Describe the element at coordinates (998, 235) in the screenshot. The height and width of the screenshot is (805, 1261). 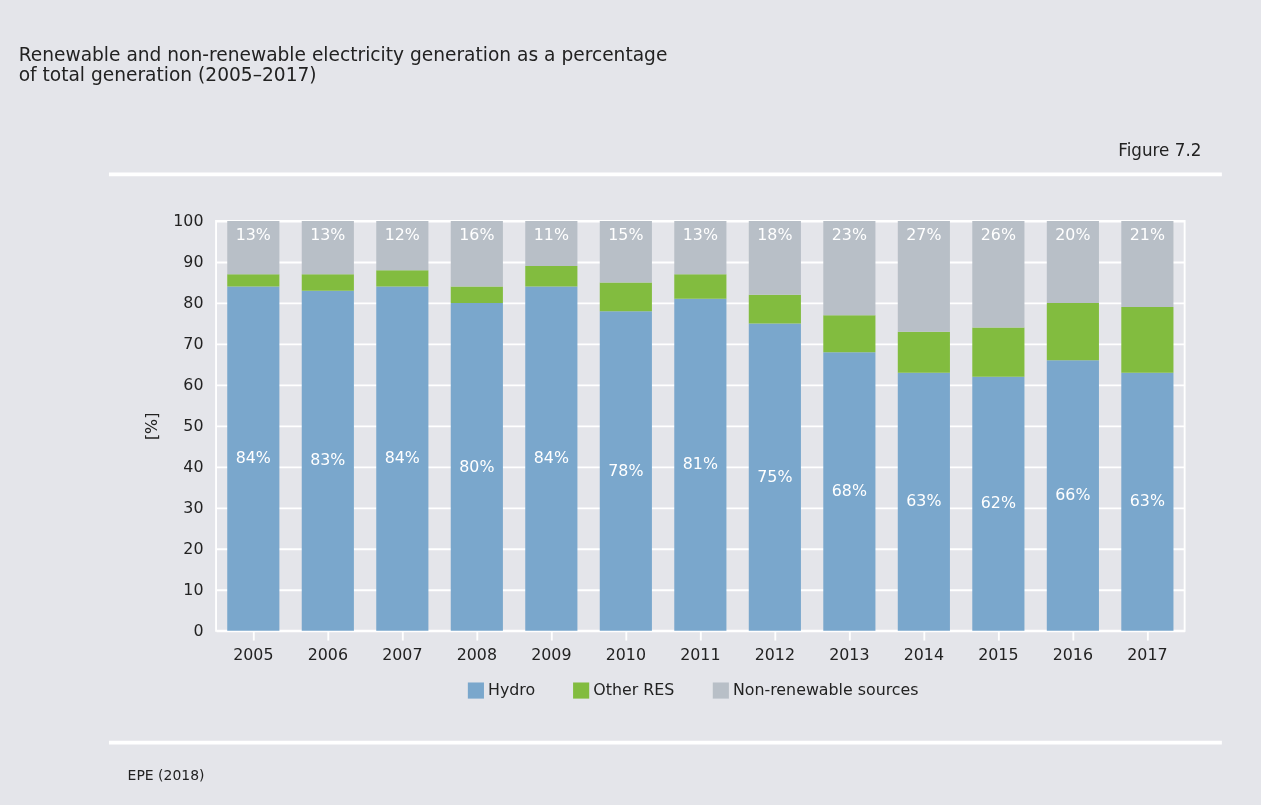
I see `data-label: 26%` at that location.